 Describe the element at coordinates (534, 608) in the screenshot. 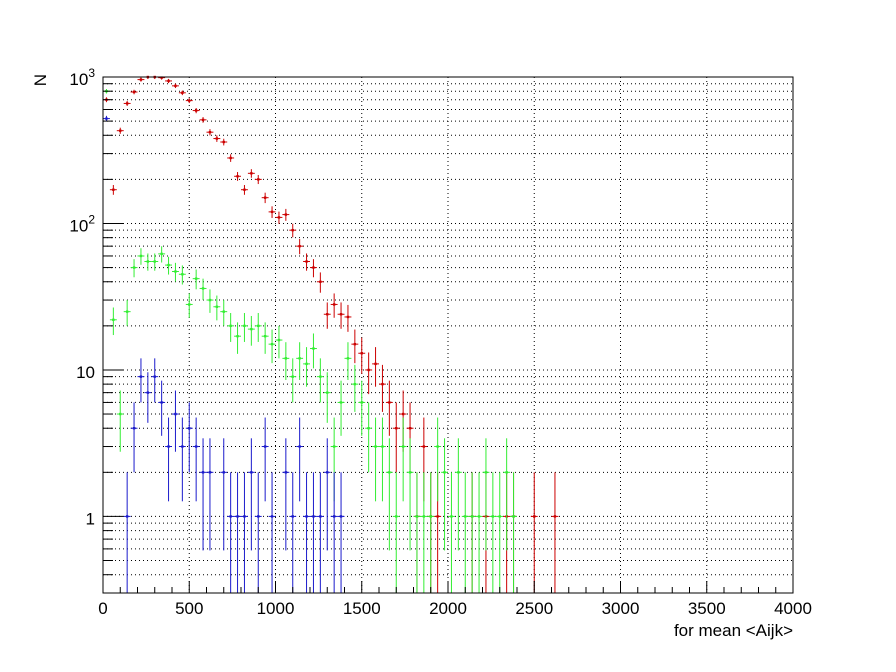

I see `x-tick-label: 2500` at that location.